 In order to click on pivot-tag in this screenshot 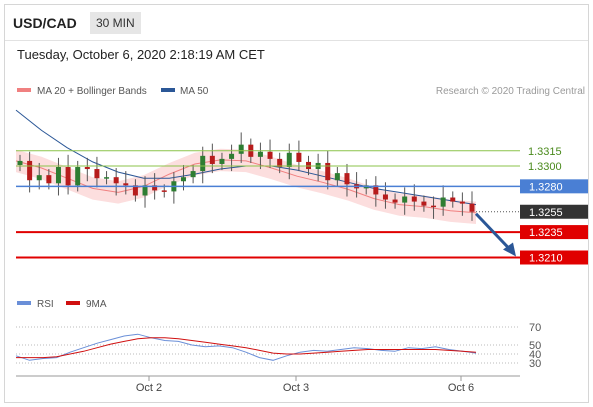, I will do `click(554, 186)`.